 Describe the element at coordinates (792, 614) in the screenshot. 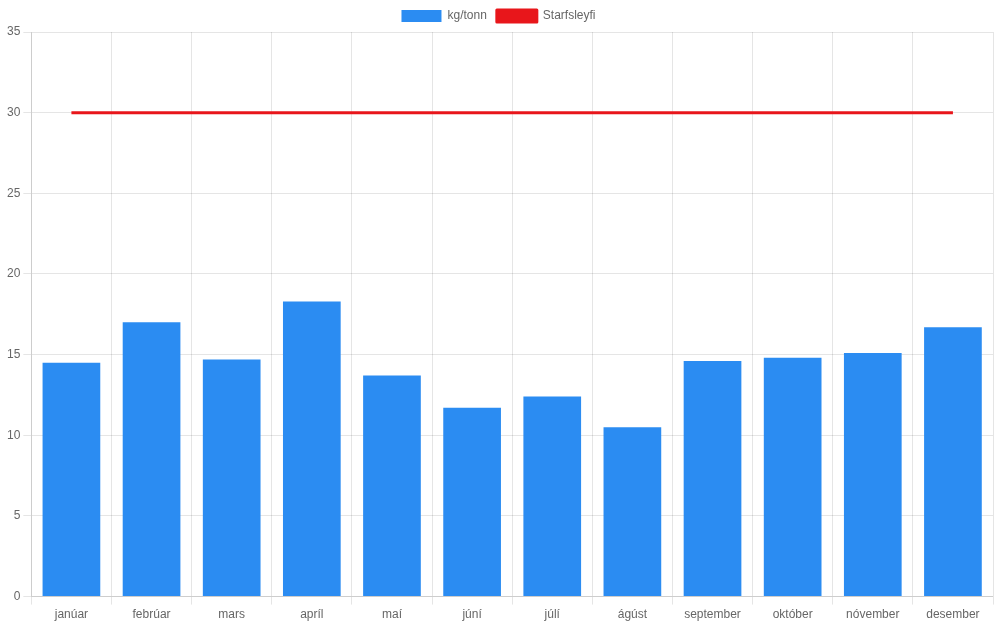

I see `x-tick-label: október` at that location.